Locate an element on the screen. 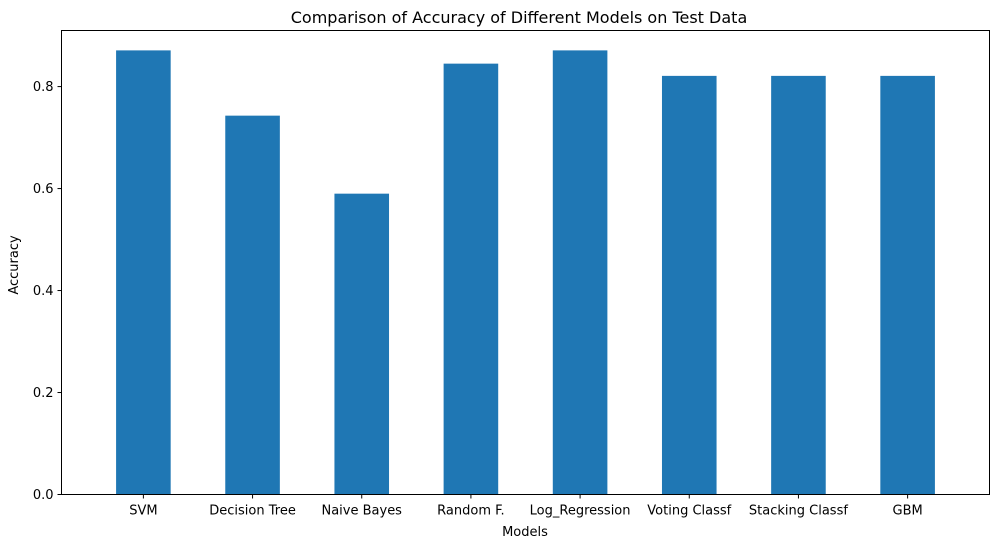 This screenshot has width=1001, height=547. y-axis-ticks: 0.0 0.2 0.4 0.6 0.8 is located at coordinates (47, 291).